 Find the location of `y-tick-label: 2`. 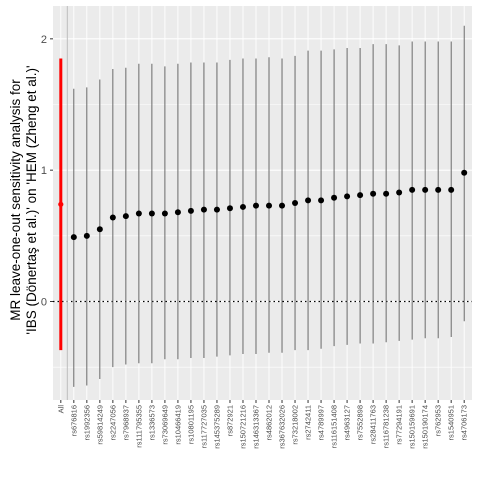

y-tick-label: 2 is located at coordinates (44, 40).